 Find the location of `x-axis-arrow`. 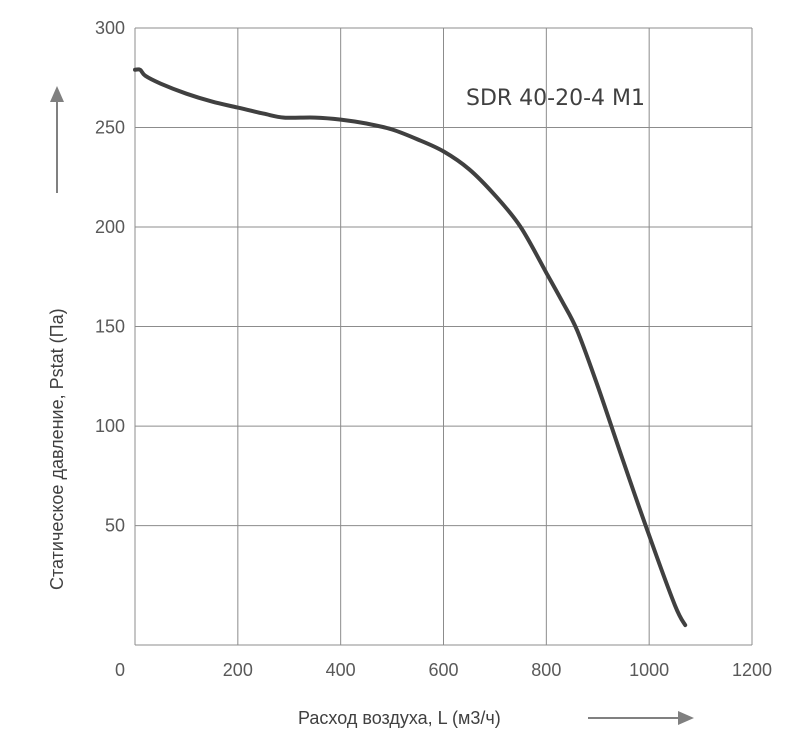

x-axis-arrow is located at coordinates (641, 718).